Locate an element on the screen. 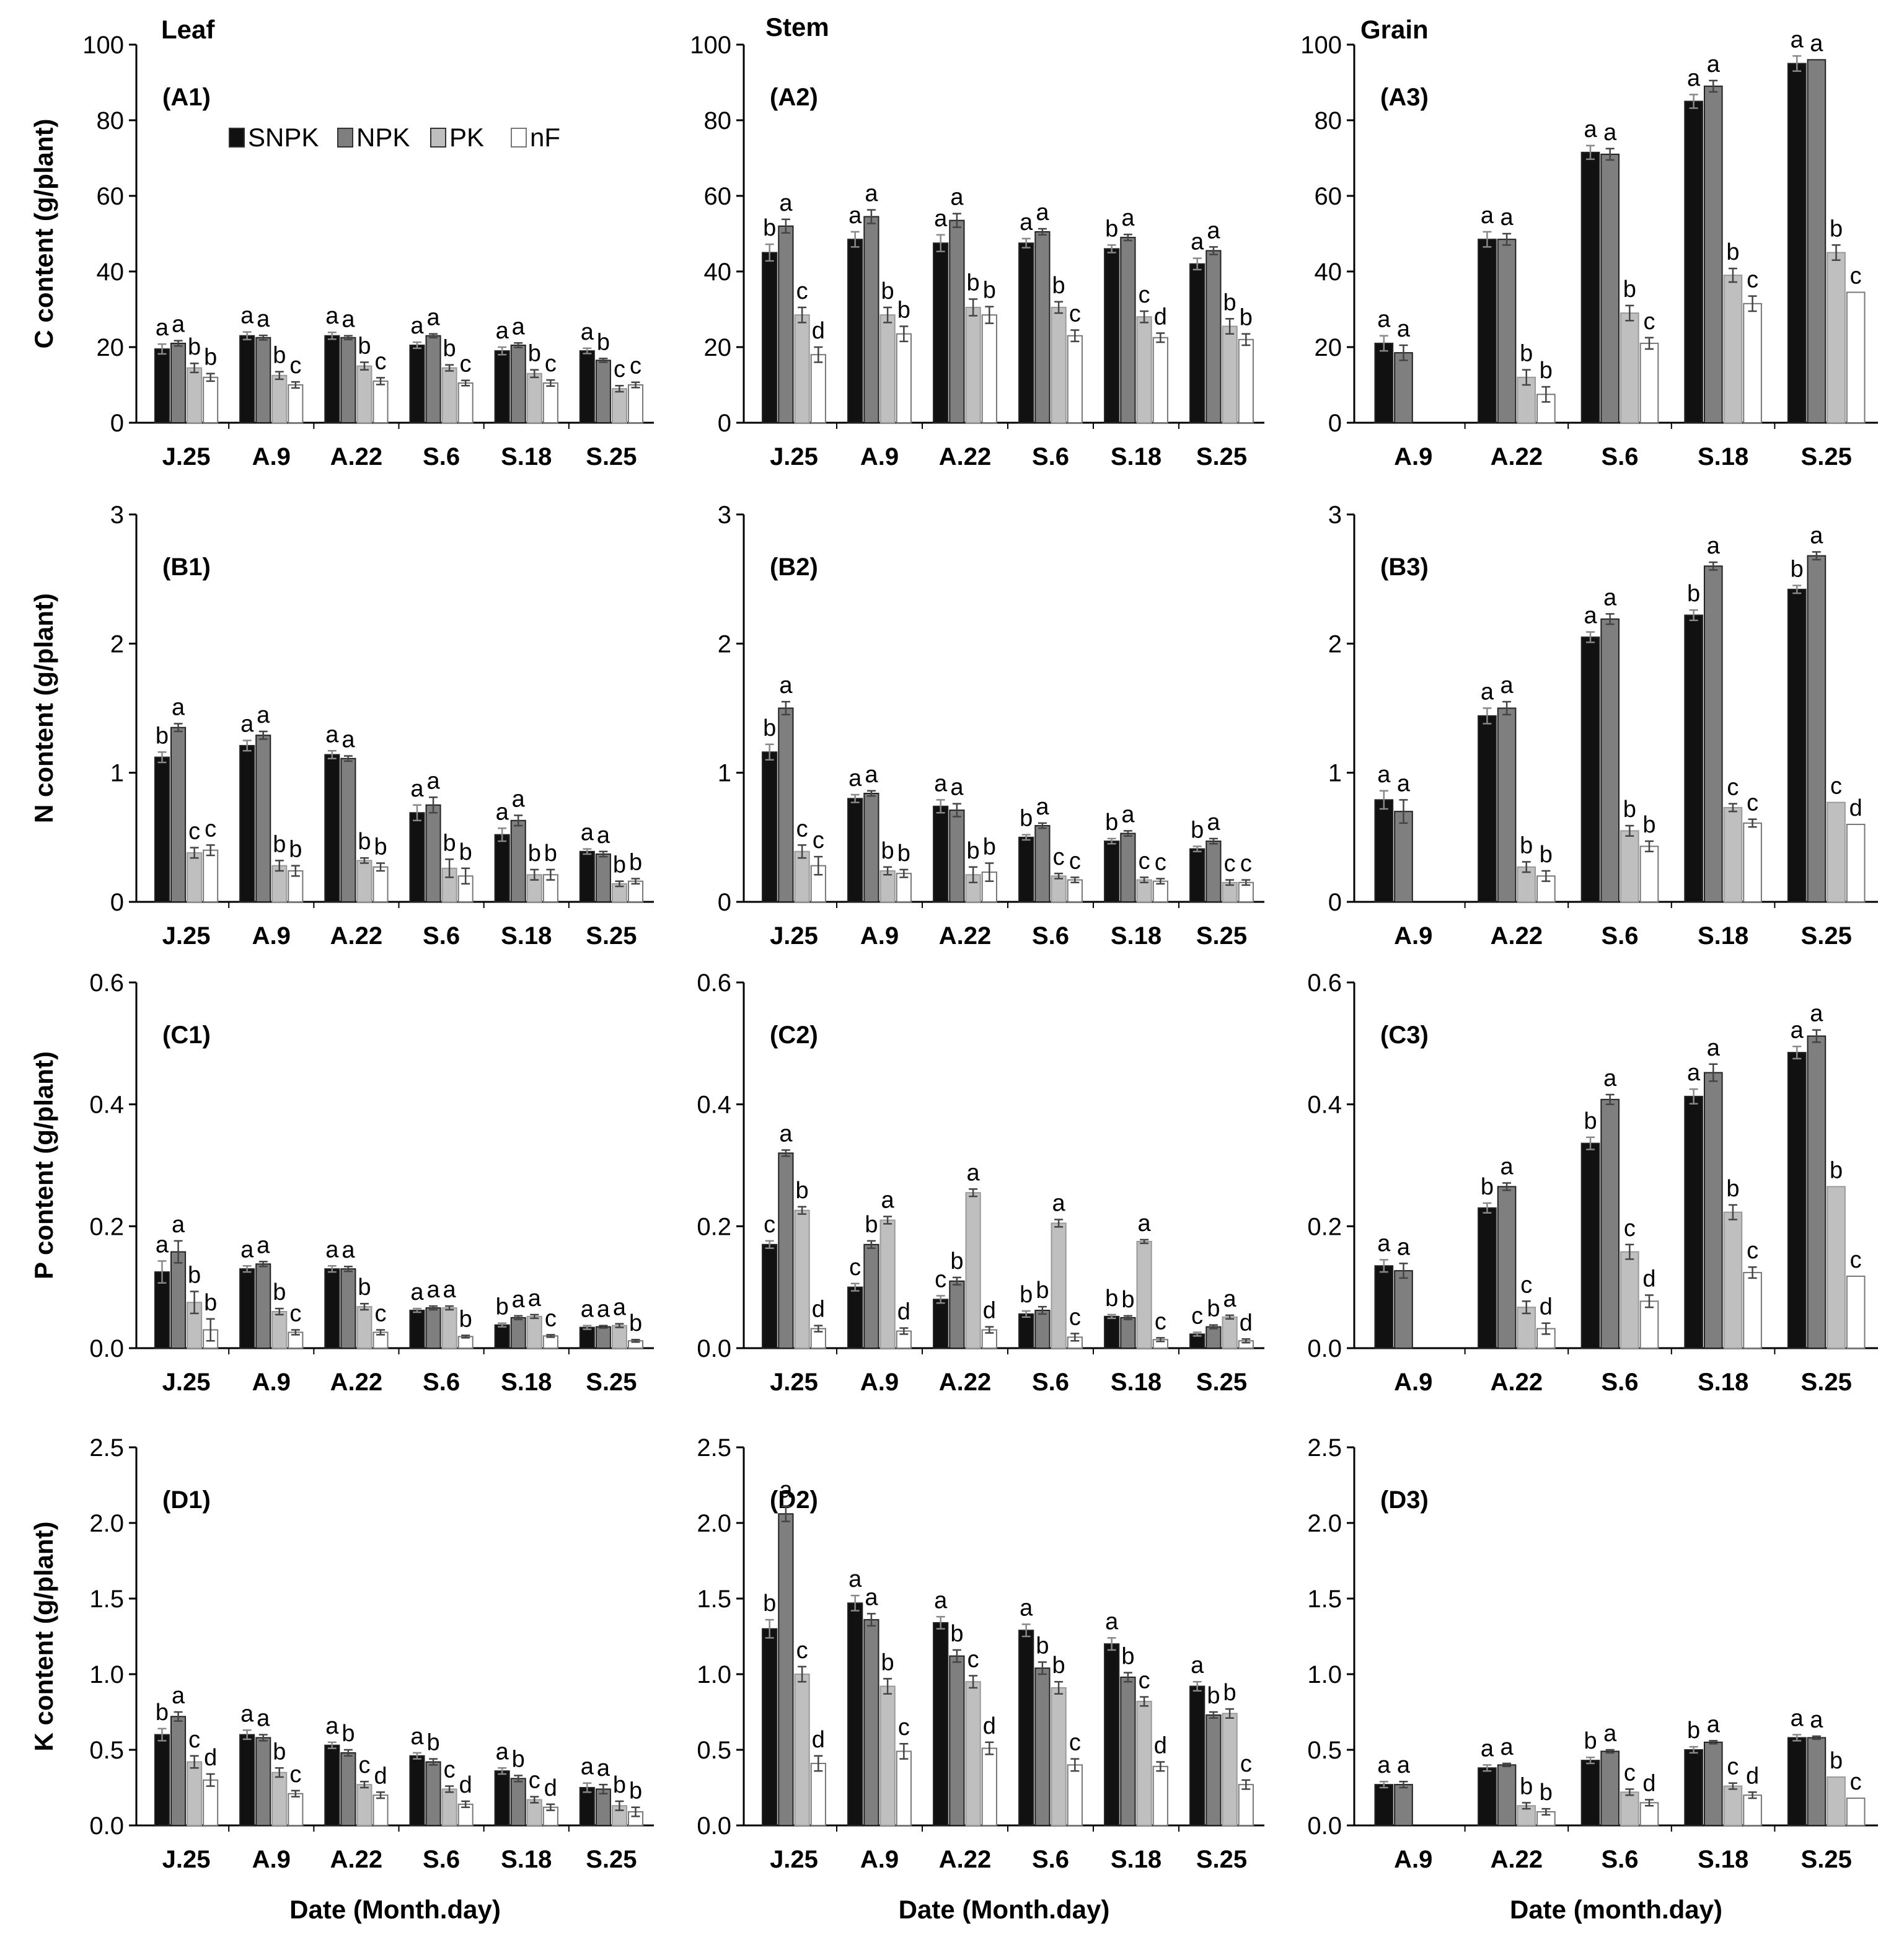 The height and width of the screenshot is (1937, 1904). y-tick-label: 100 is located at coordinates (710, 45).